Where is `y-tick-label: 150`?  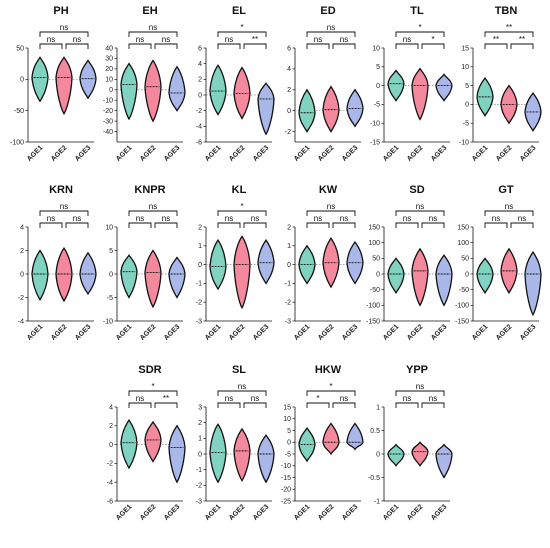
y-tick-label: 150 is located at coordinates (463, 227).